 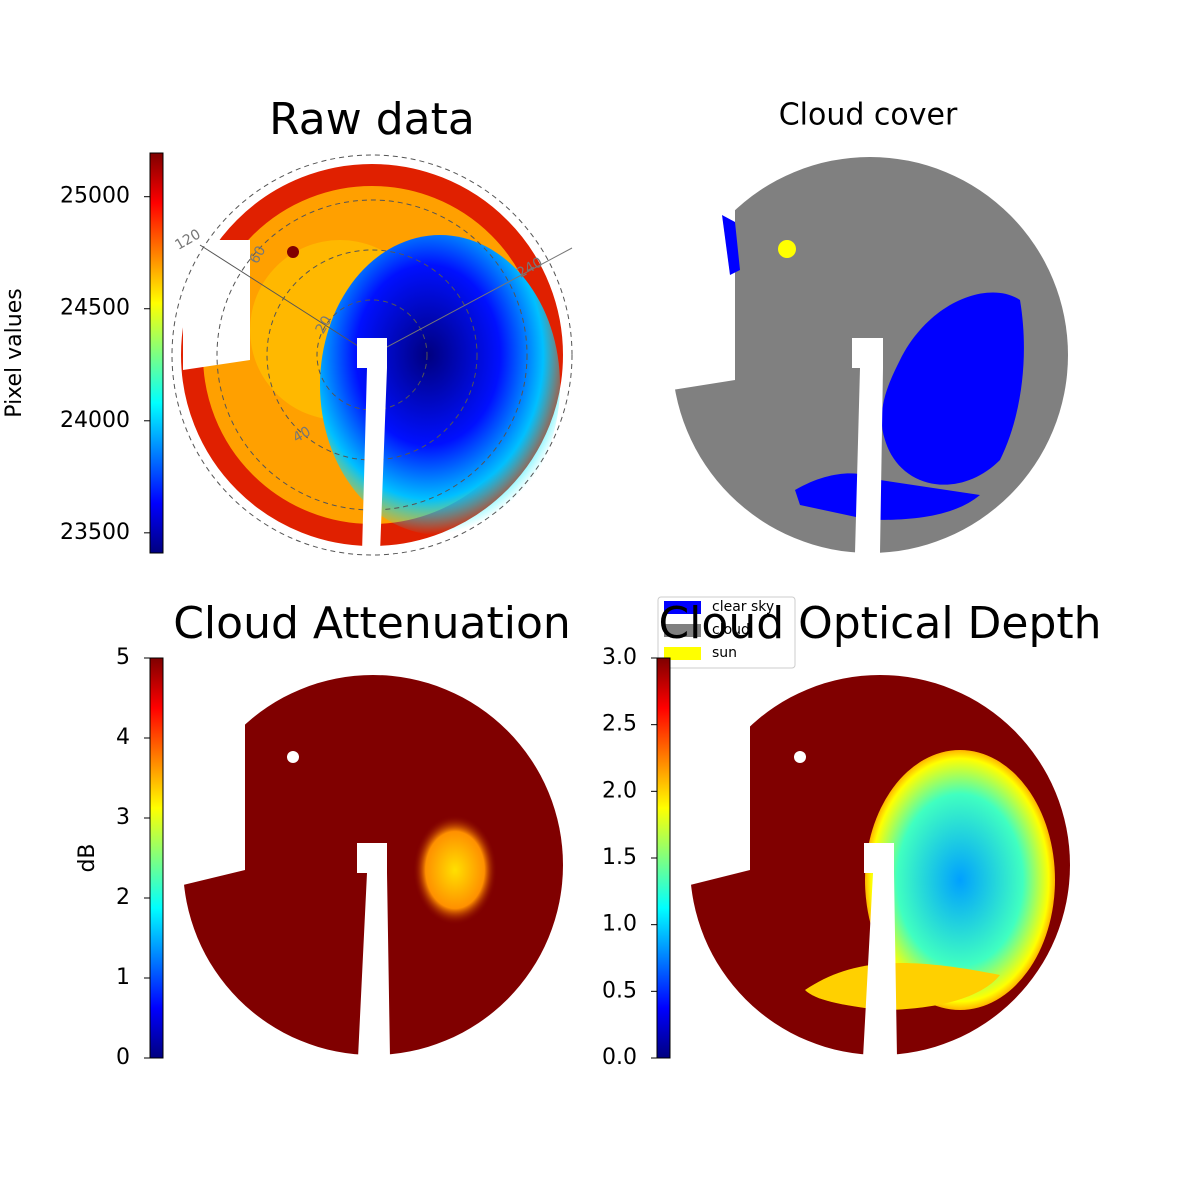 What do you see at coordinates (731, 630) in the screenshot?
I see `legend-label: cloud` at bounding box center [731, 630].